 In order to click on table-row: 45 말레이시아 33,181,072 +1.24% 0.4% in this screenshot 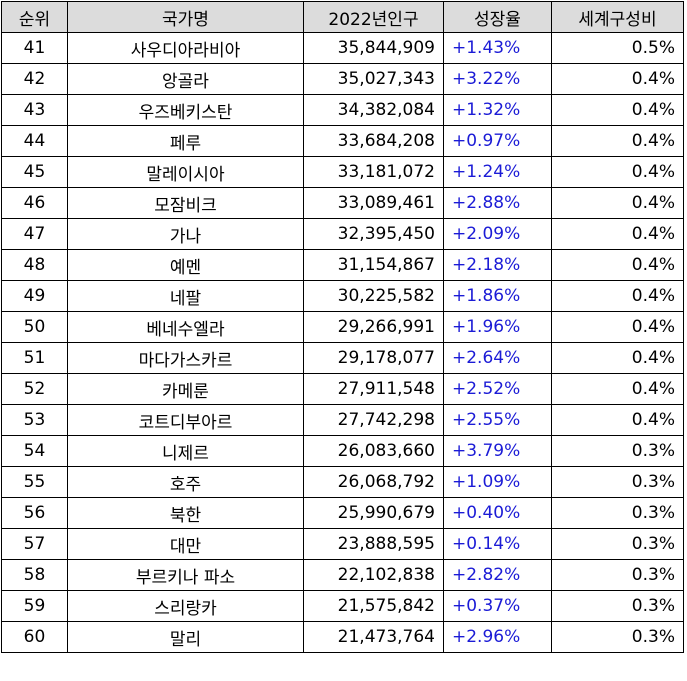, I will do `click(342, 172)`.